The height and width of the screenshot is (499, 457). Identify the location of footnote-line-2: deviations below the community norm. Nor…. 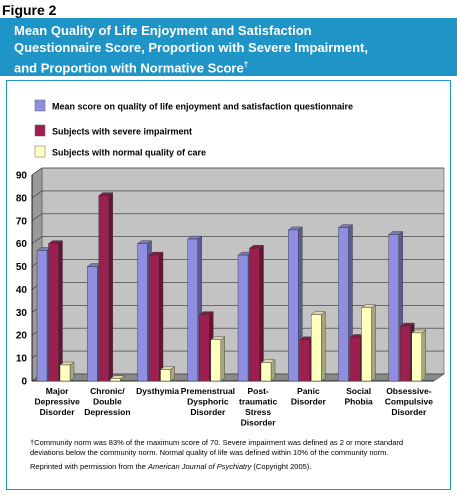
(209, 452).